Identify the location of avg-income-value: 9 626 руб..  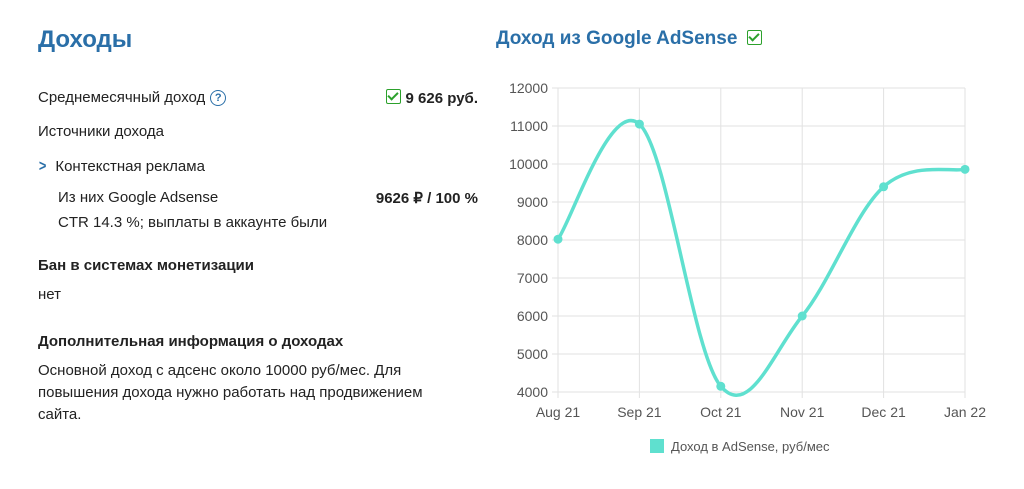
(432, 98).